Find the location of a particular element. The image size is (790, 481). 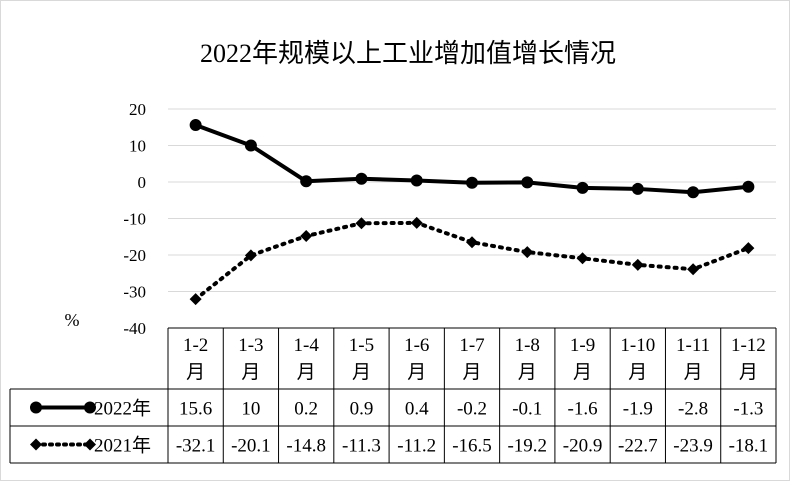

data-label: -20.1 is located at coordinates (251, 446).